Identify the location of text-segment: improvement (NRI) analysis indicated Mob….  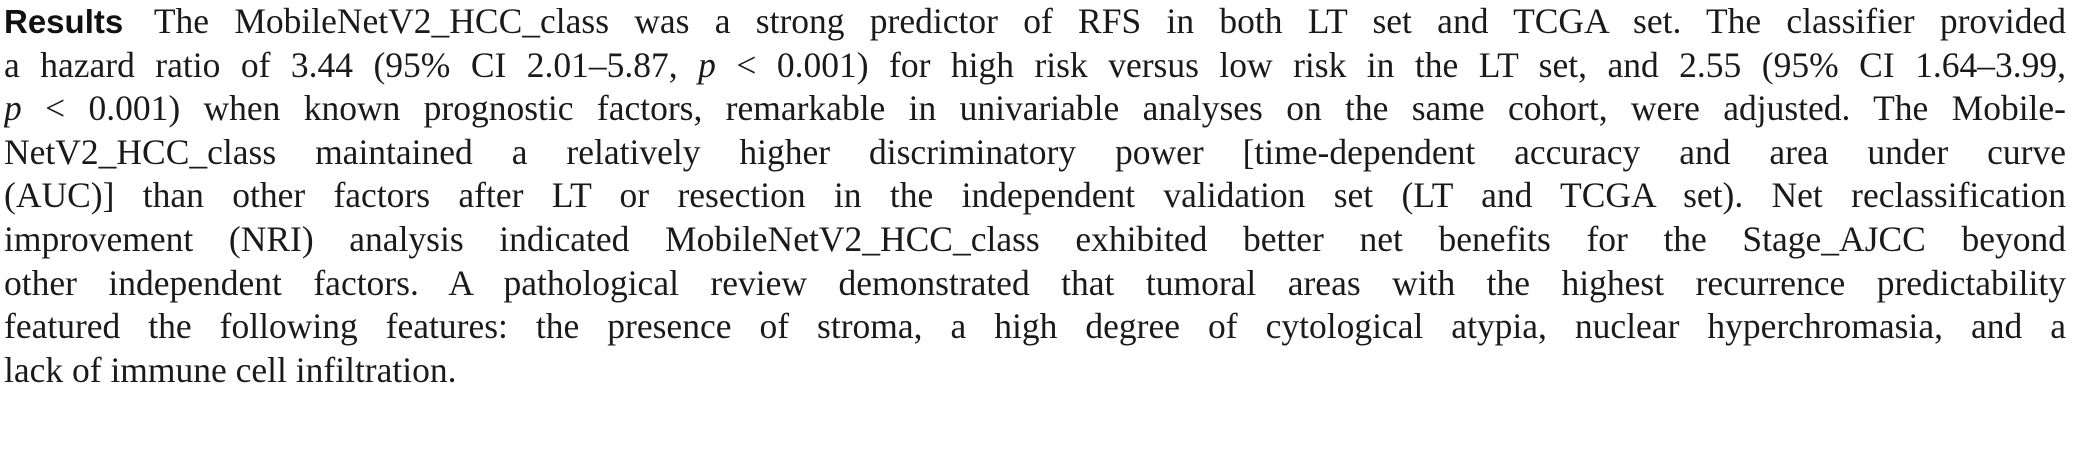
(1035, 238).